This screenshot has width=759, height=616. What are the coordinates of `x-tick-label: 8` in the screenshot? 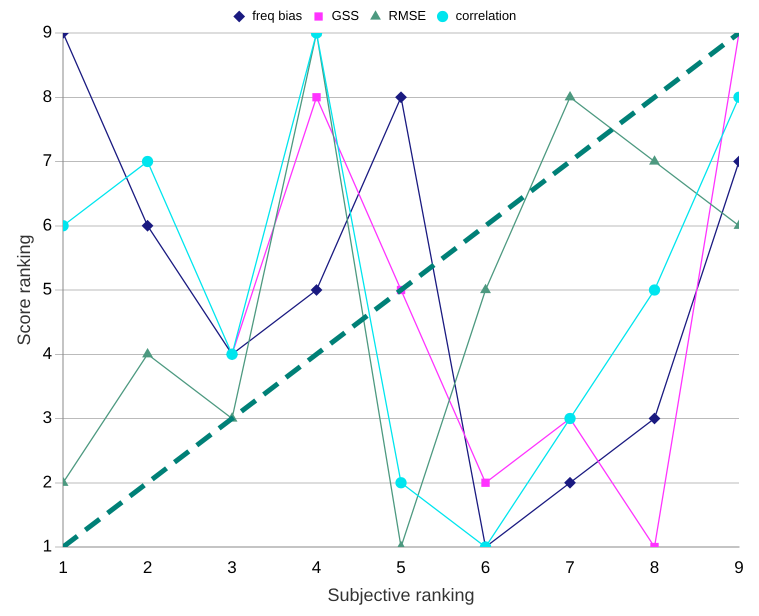 It's located at (655, 567).